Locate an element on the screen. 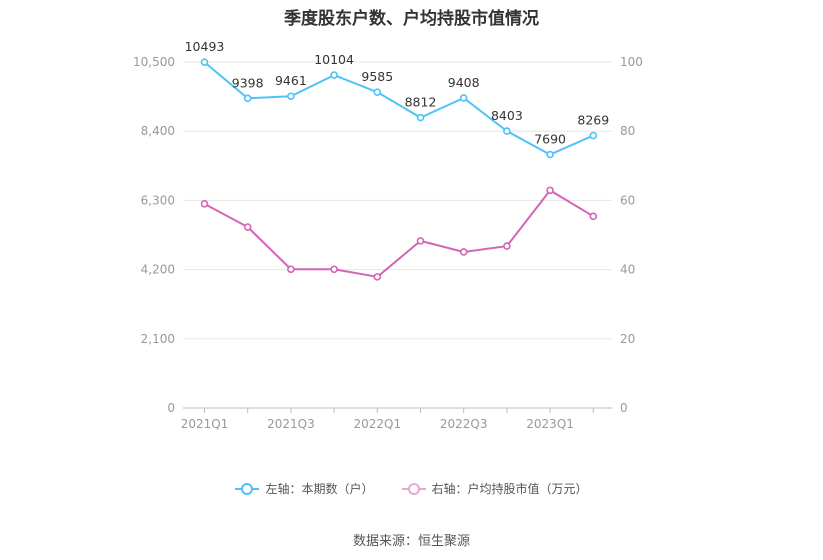 The image size is (823, 560). legend-label-avg-value: 右轴：户均持股市值（万元） is located at coordinates (509, 489).